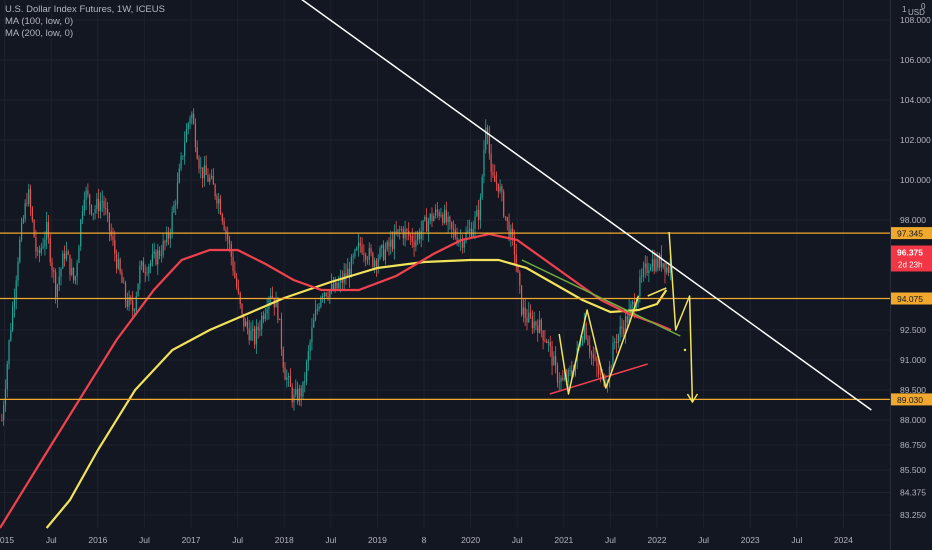 The width and height of the screenshot is (932, 550). I want to click on legend-ma-200: MA (200, low, 0), so click(39, 33).